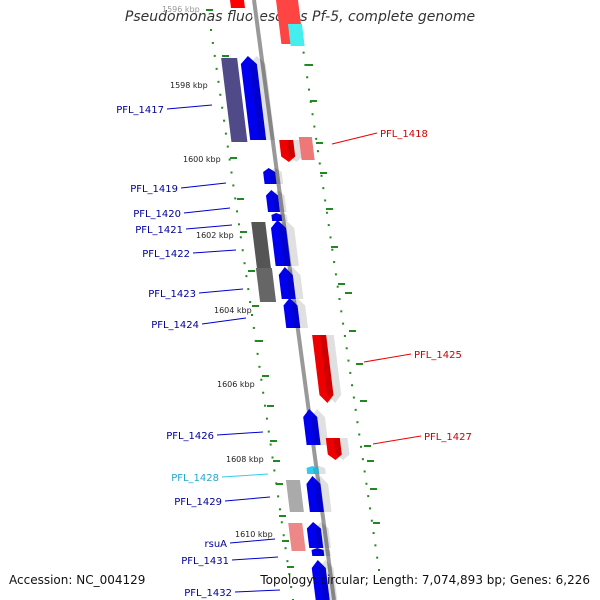  I want to click on top-feature-red, so click(237, 4).